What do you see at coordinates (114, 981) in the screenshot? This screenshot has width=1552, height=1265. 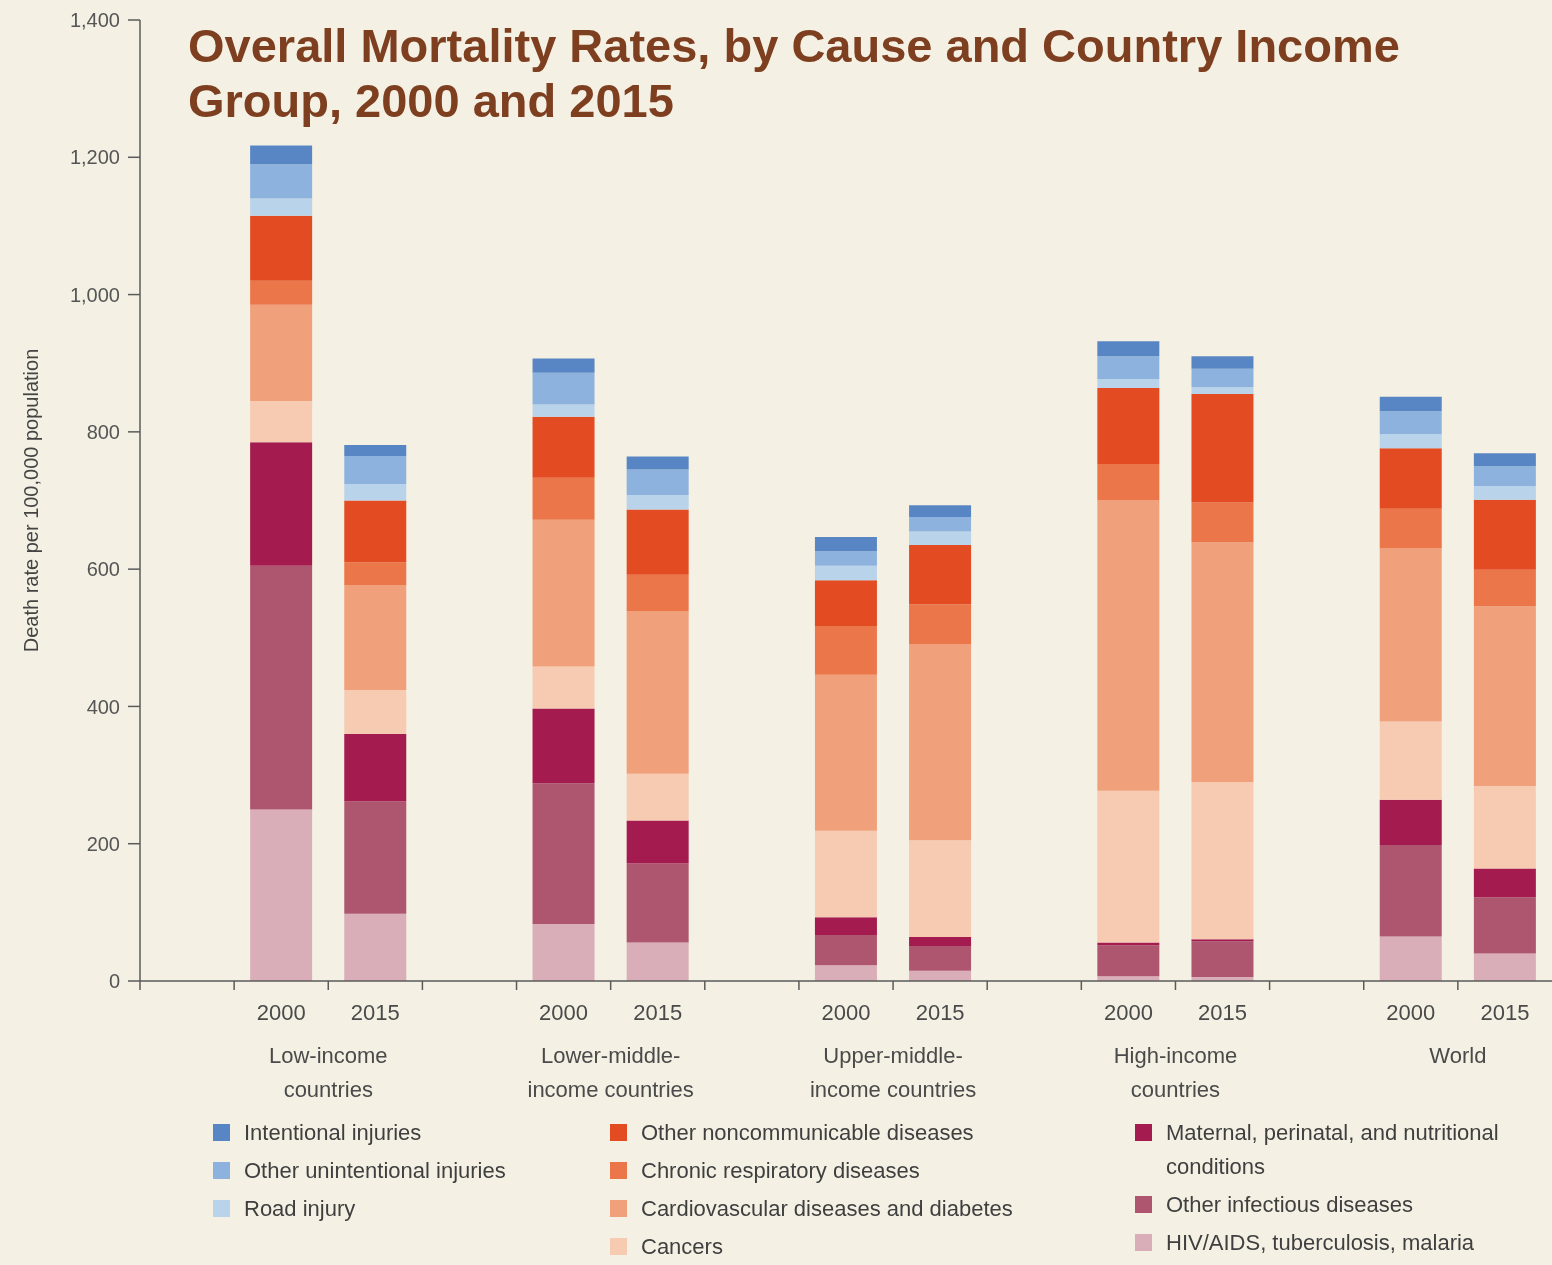 I see `y-tick-label: 0` at bounding box center [114, 981].